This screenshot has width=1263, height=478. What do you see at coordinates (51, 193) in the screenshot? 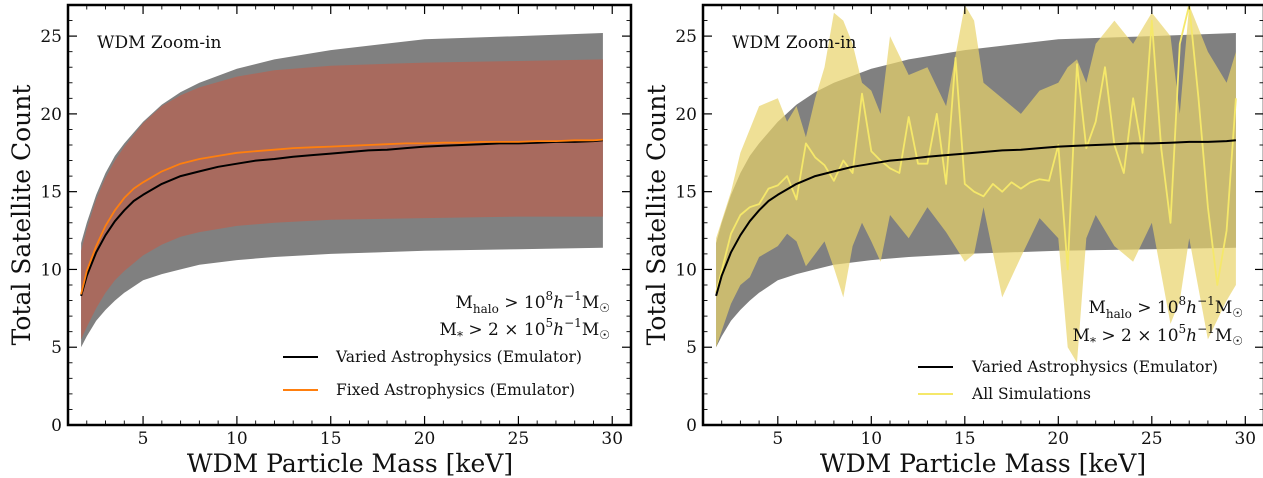
I see `left-y-tick-label-15: 15` at bounding box center [51, 193].